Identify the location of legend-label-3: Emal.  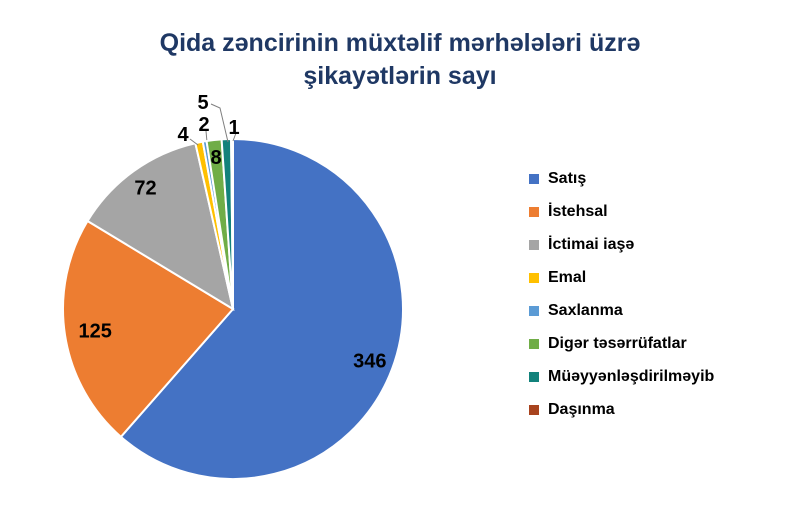
(567, 277).